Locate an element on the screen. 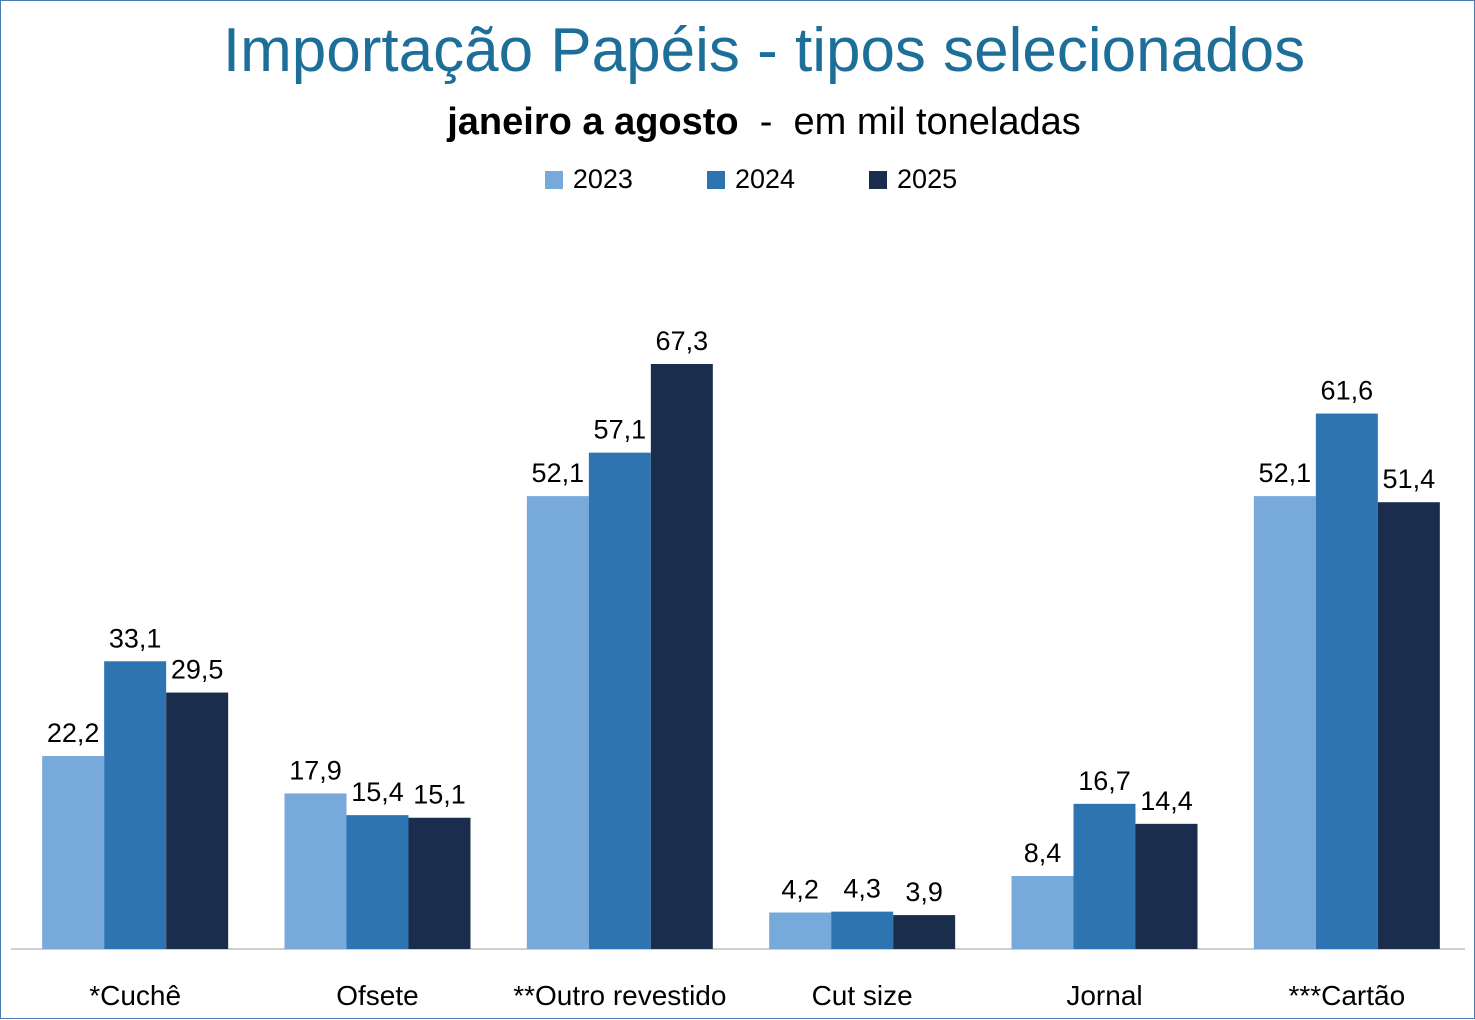 The width and height of the screenshot is (1475, 1020). data-label-2024-0: 33,1 is located at coordinates (135, 638).